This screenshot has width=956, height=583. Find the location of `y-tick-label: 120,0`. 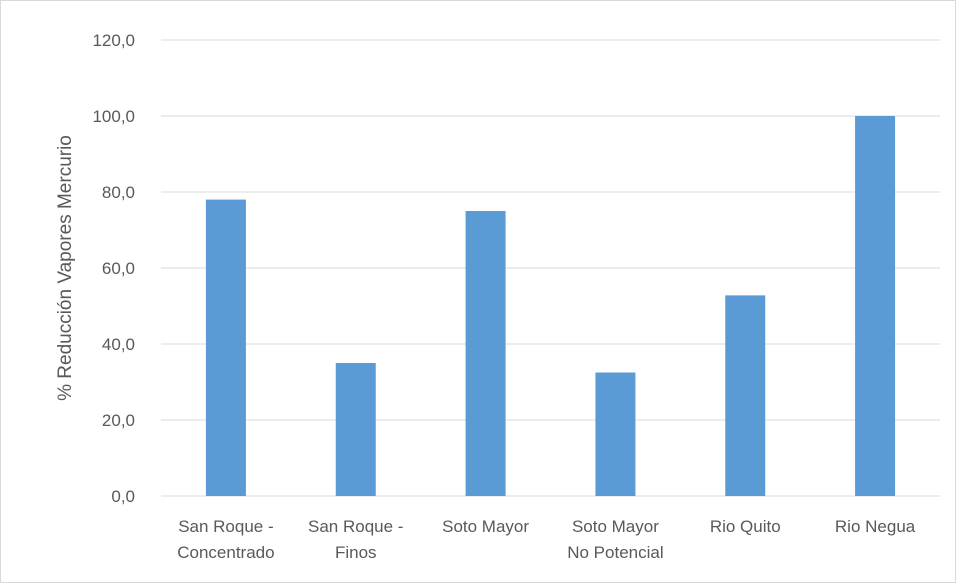

y-tick-label: 120,0 is located at coordinates (113, 40).